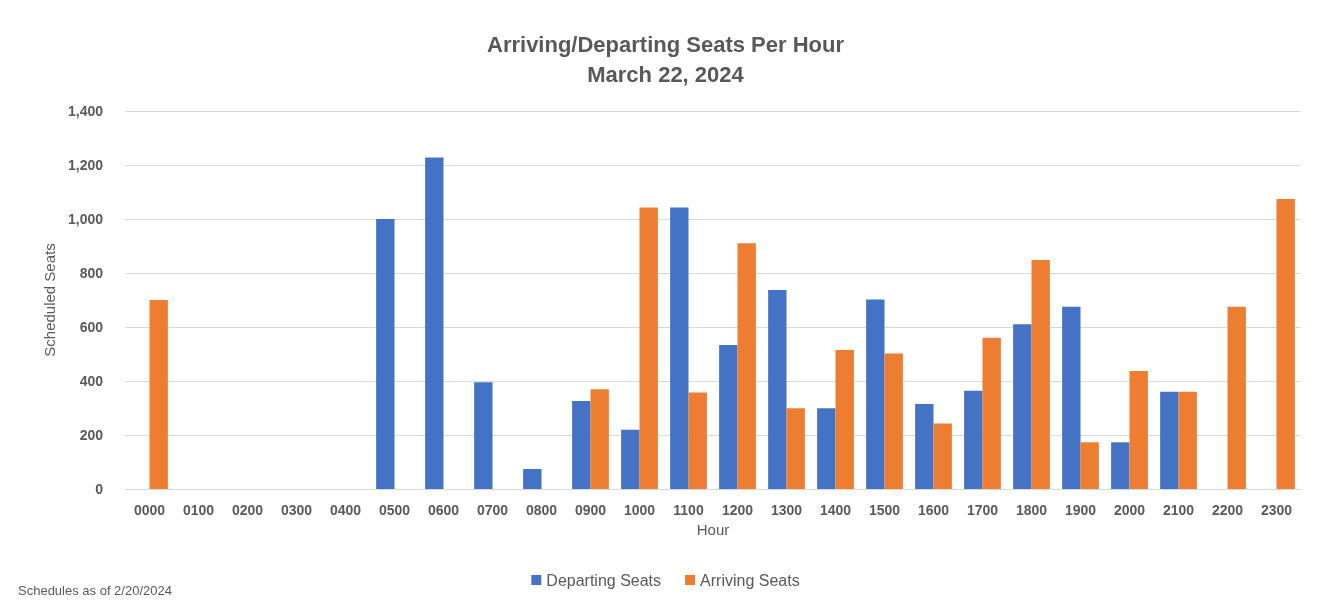  I want to click on x-tick-label: 0500, so click(394, 510).